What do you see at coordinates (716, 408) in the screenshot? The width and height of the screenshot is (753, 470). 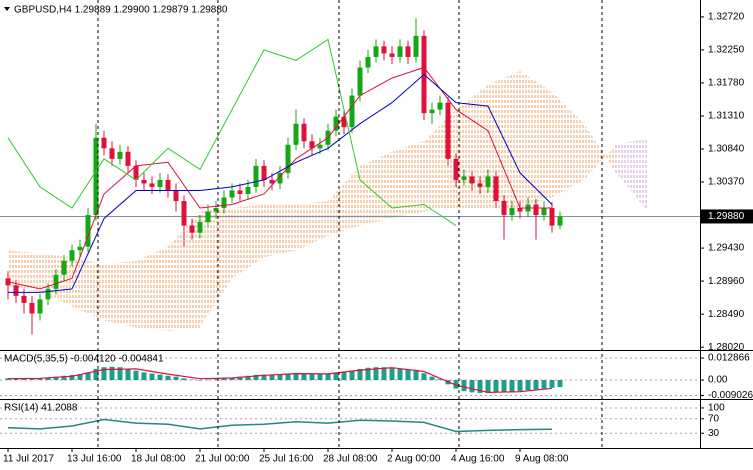 I see `y-tick-label: 100` at bounding box center [716, 408].